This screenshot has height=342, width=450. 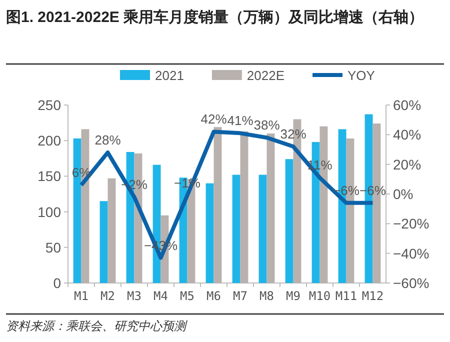 What do you see at coordinates (346, 296) in the screenshot?
I see `x-tick-label: M11` at bounding box center [346, 296].